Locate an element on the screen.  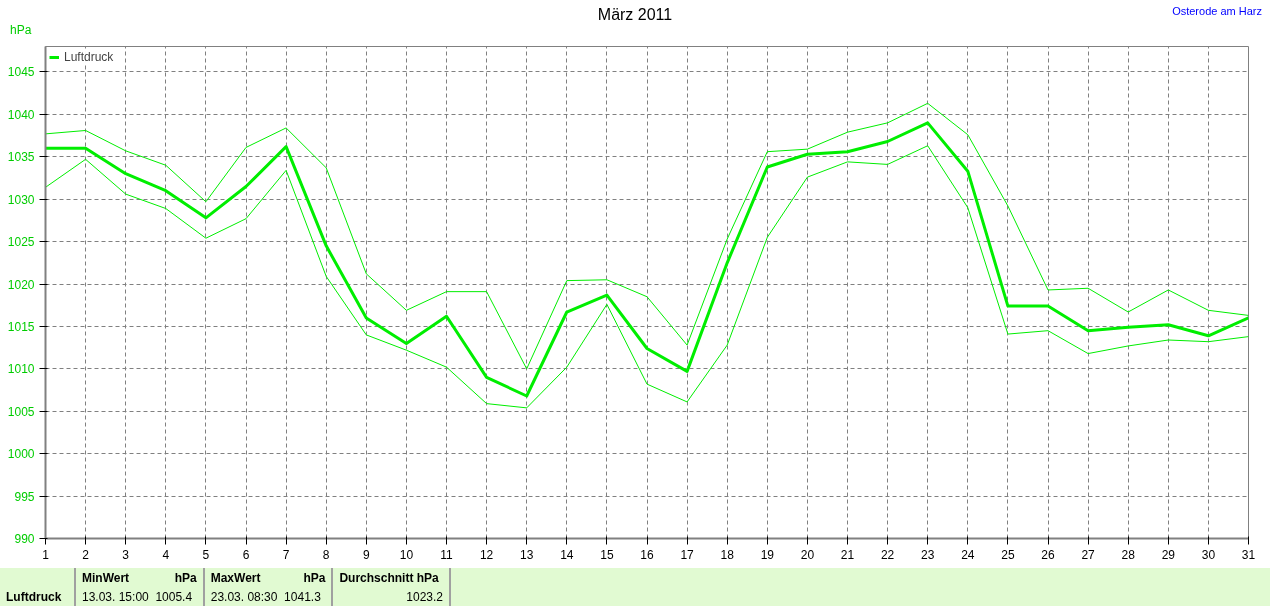
y-tick-label: 1010 is located at coordinates (21, 369).